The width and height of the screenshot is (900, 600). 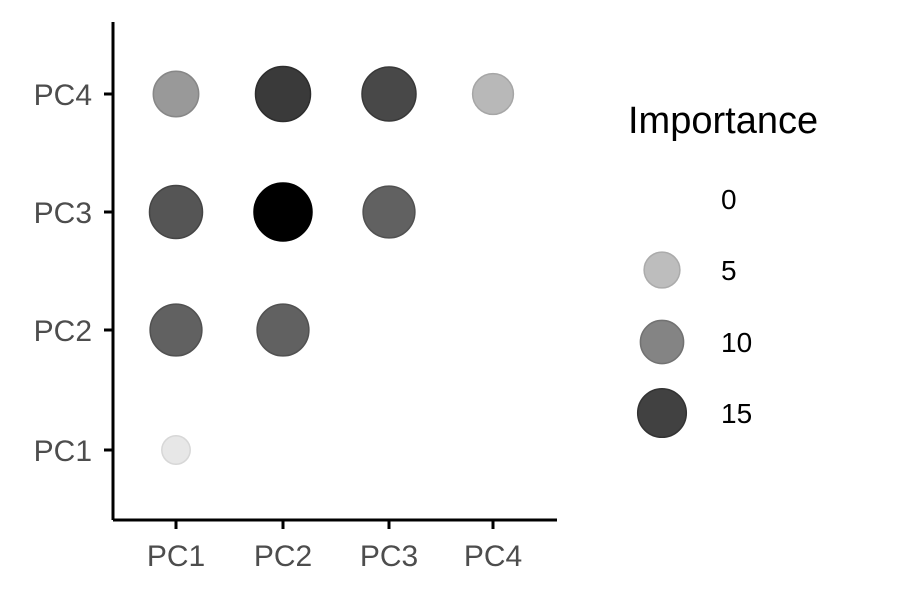 What do you see at coordinates (63, 213) in the screenshot?
I see `y-tick-label-pc3: PC3` at bounding box center [63, 213].